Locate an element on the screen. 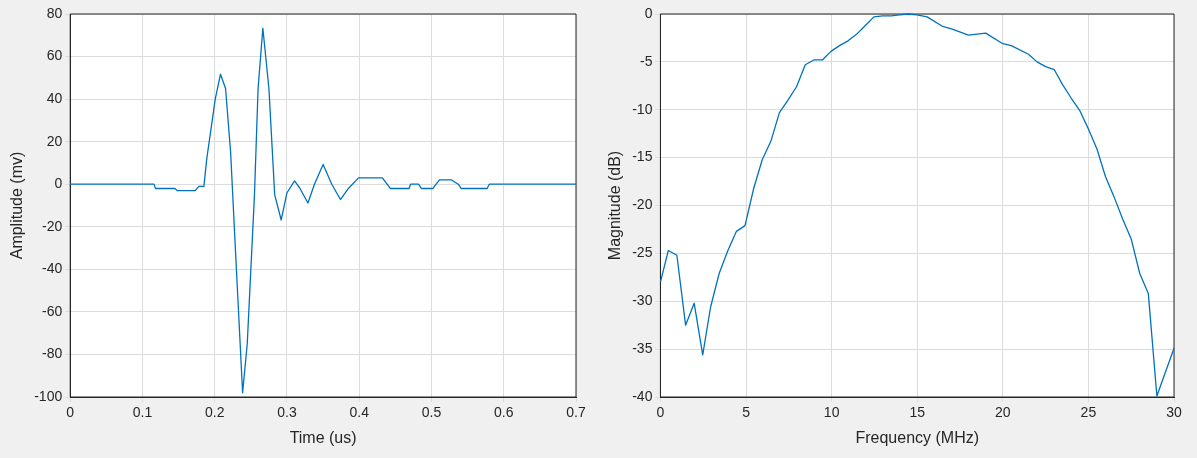  x-tick-label: 5 is located at coordinates (746, 412).